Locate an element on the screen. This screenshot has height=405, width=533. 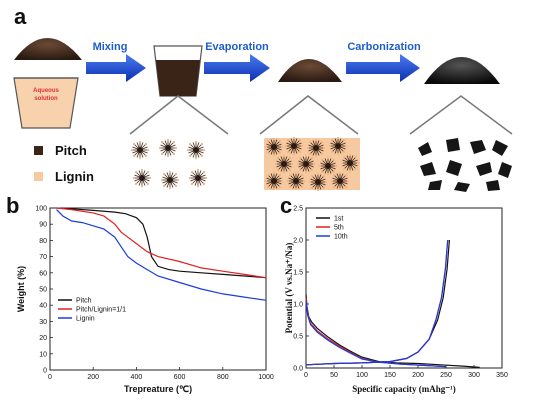
panel-b-x-axis-title: Trepreature (℃) is located at coordinates (158, 389).